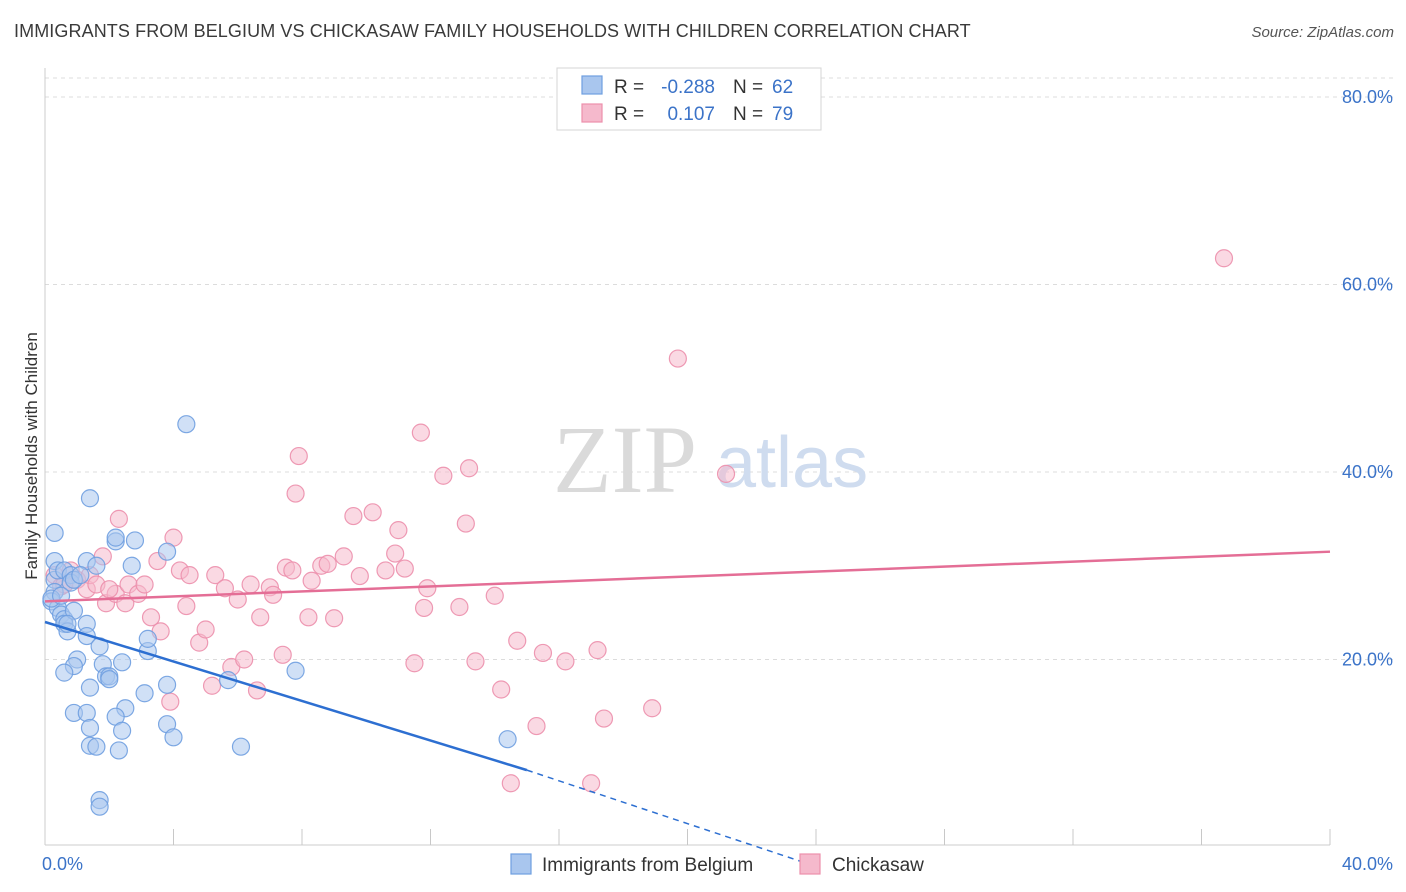 The width and height of the screenshot is (1406, 892). I want to click on correlation-legend: R = -0.288 N = 62 R = 0.107 N = 79, so click(689, 99).